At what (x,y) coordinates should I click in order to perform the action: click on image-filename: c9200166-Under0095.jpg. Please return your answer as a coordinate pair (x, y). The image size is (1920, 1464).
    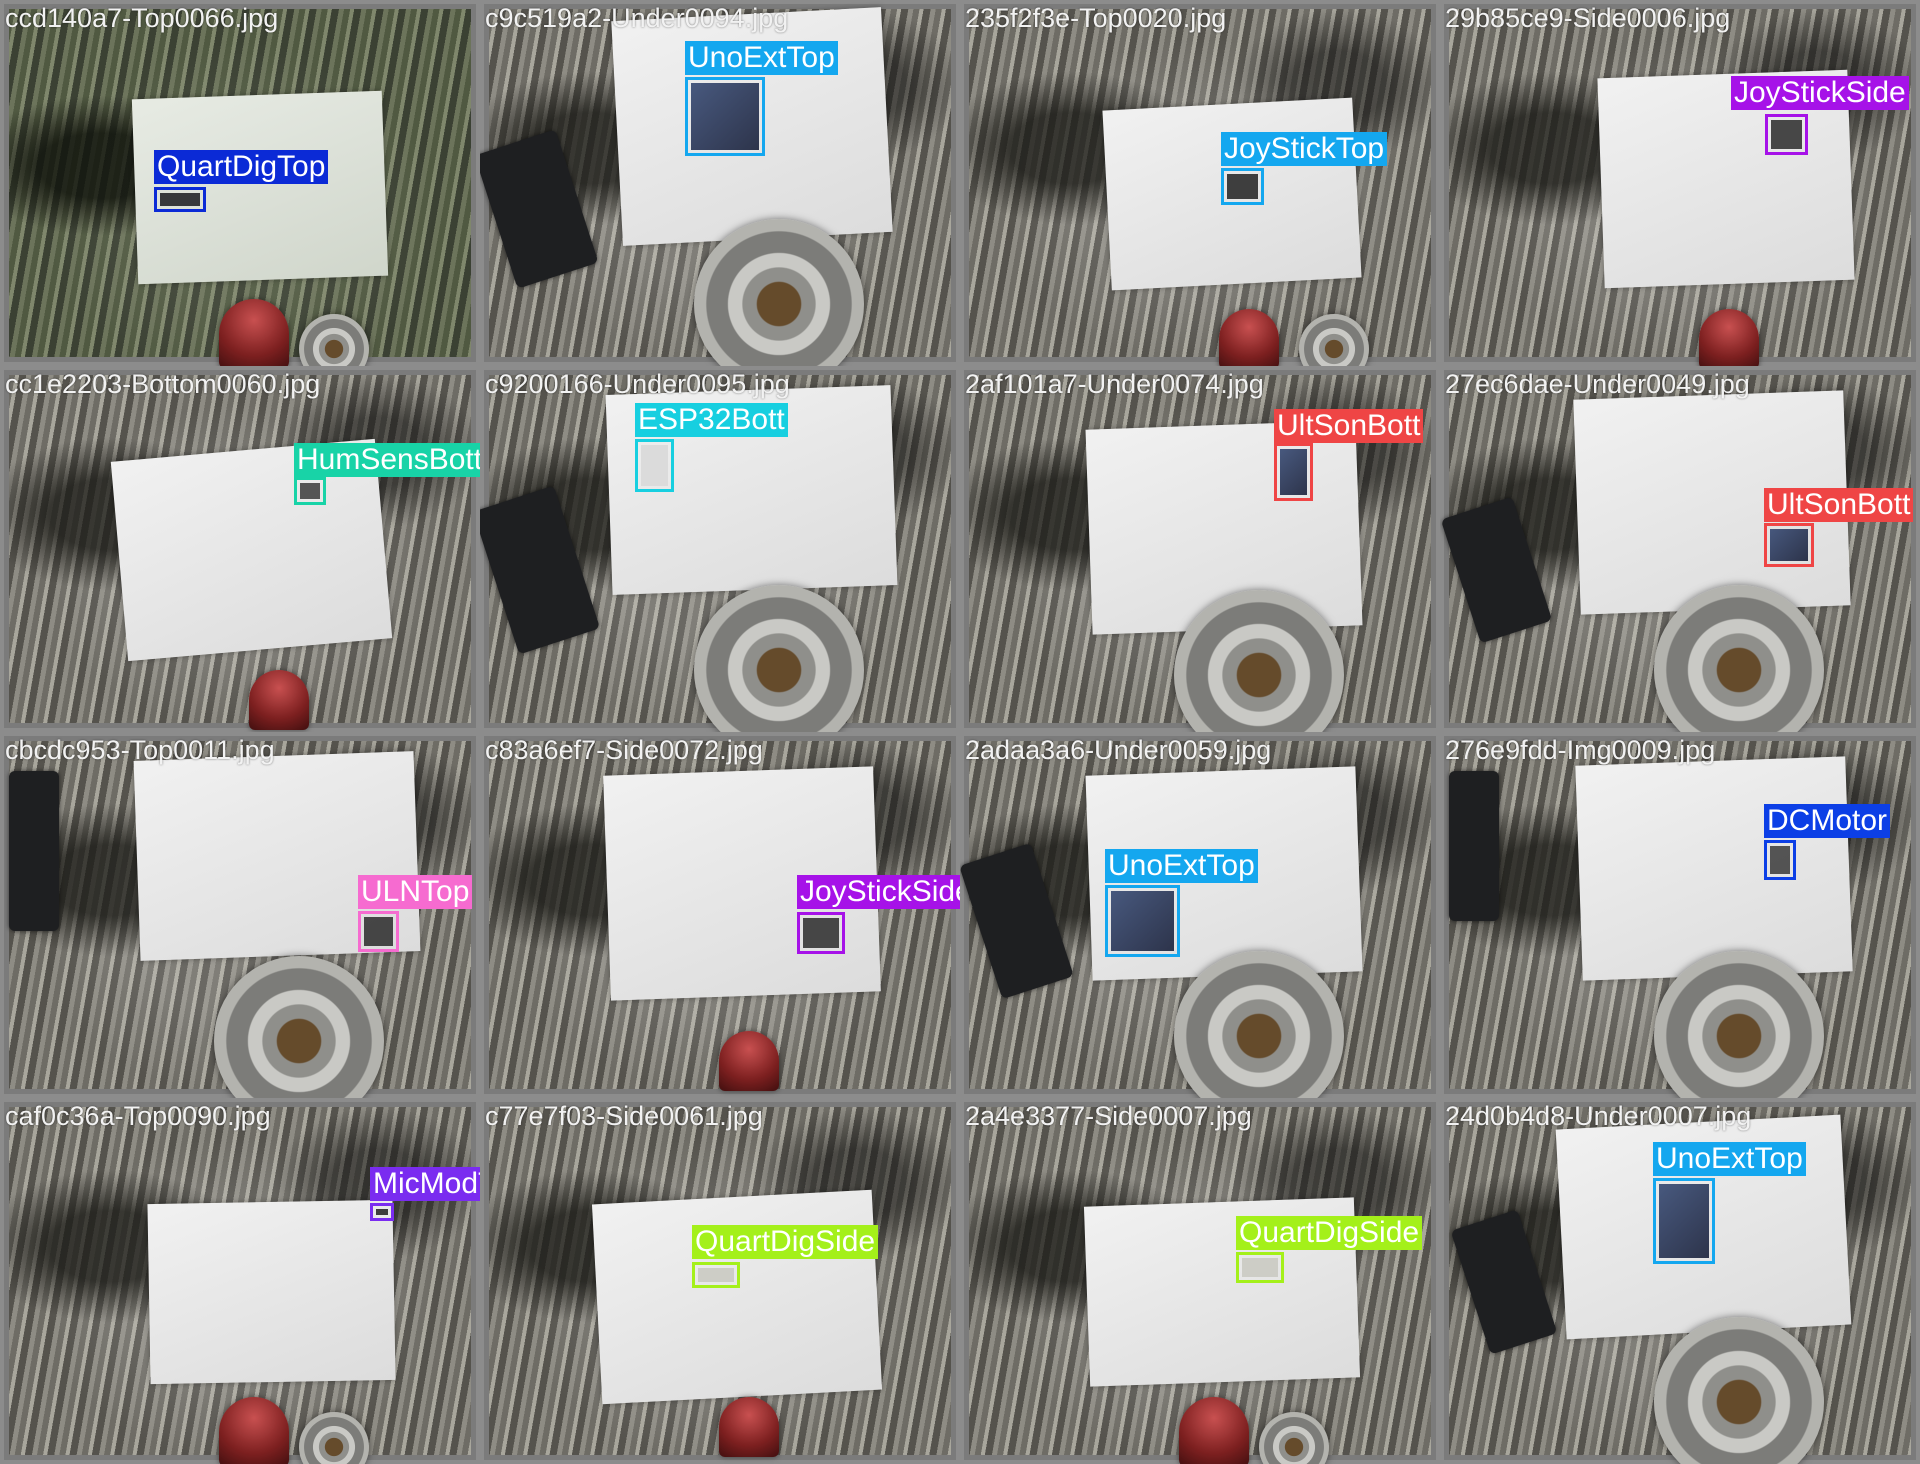
    Looking at the image, I should click on (637, 384).